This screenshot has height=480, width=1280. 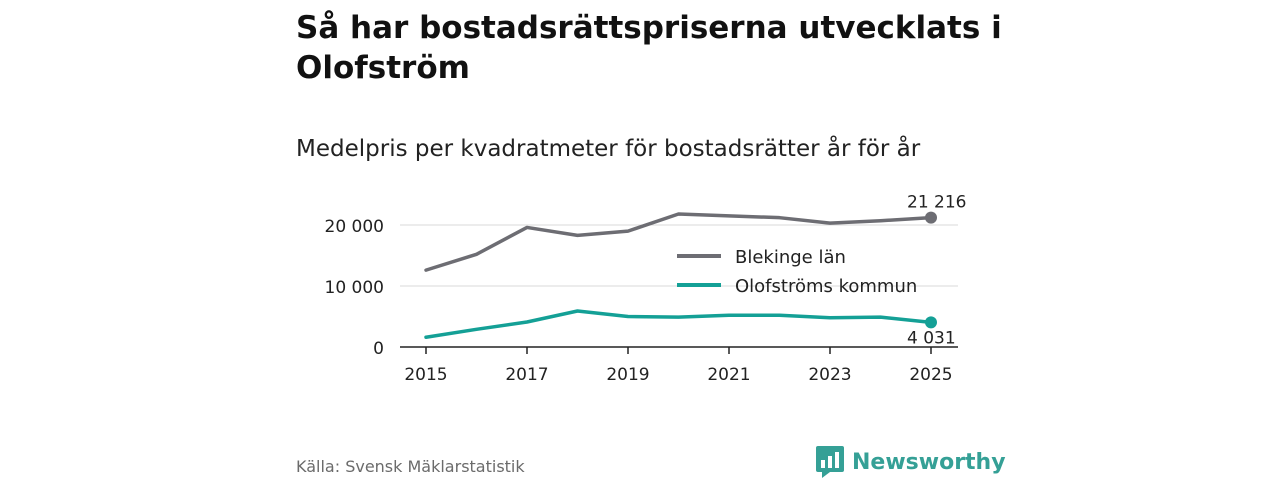 I want to click on series-lines, so click(x=678, y=275).